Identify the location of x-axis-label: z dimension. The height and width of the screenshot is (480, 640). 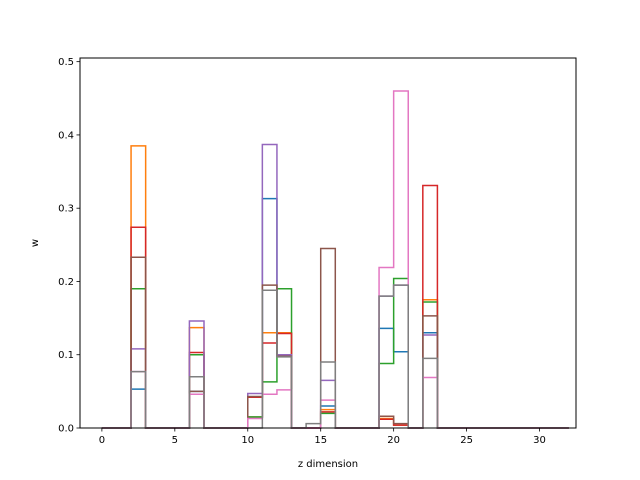
(328, 464).